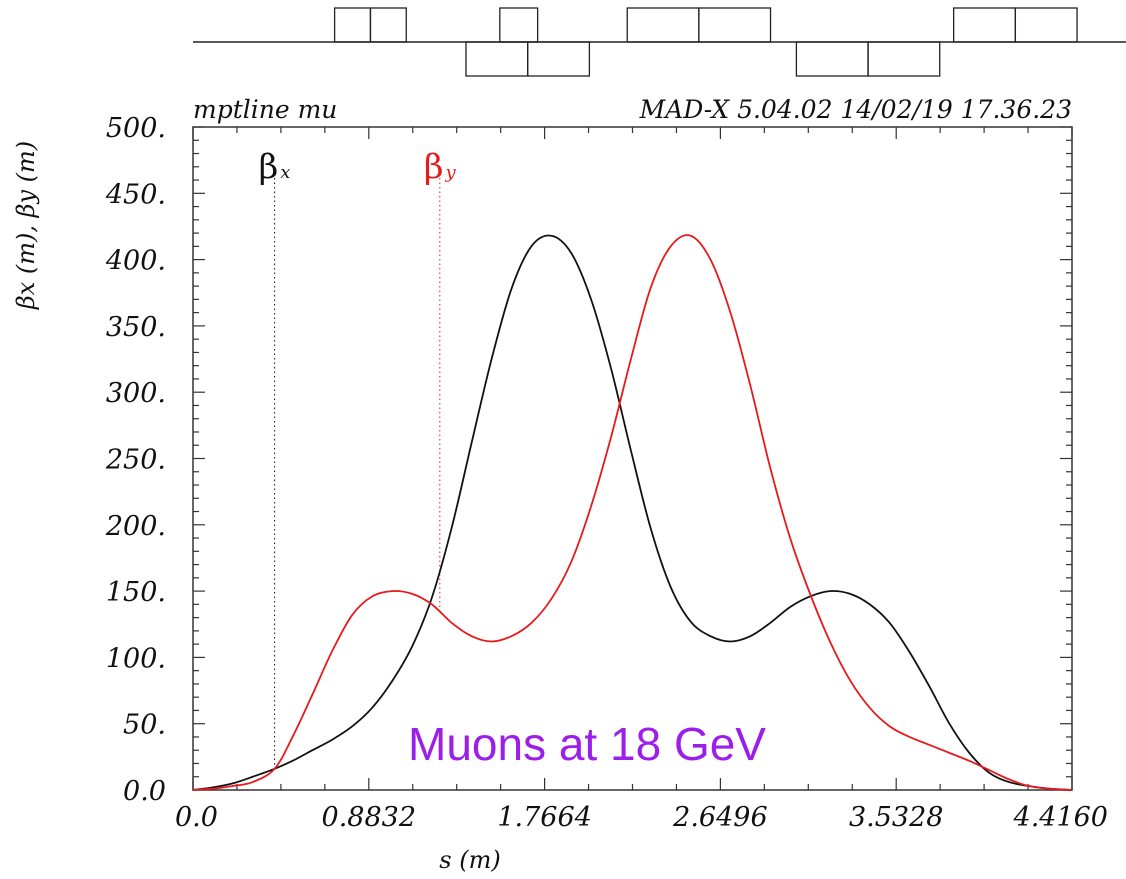  Describe the element at coordinates (369, 817) in the screenshot. I see `x-tick-label: 0.8832` at that location.